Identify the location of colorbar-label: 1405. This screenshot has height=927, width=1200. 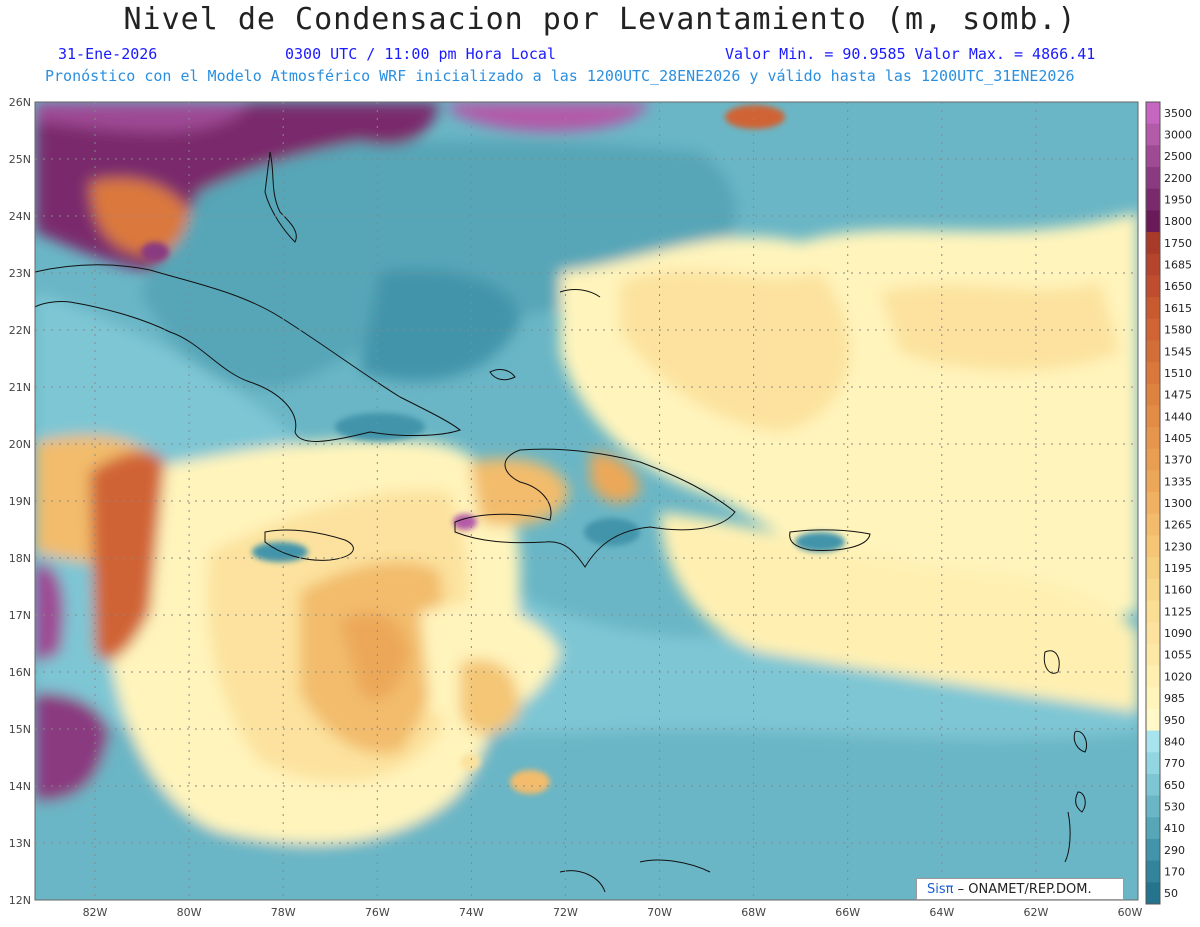
(1178, 438).